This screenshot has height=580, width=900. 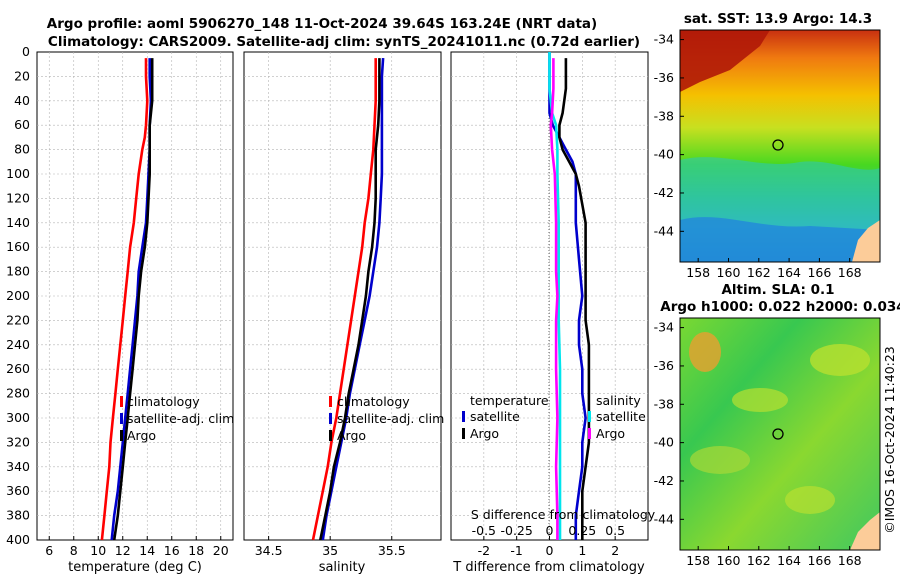 What do you see at coordinates (664, 442) in the screenshot?
I see `map-y-tick-label: -40` at bounding box center [664, 442].